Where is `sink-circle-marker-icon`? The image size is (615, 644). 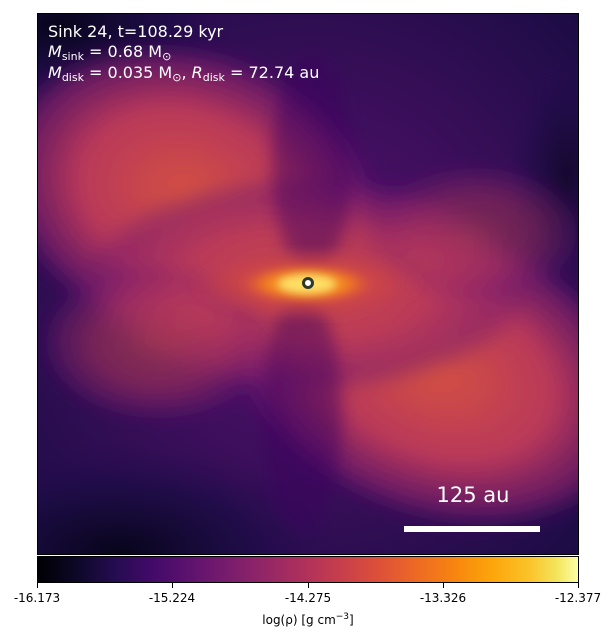
sink-circle-marker-icon is located at coordinates (308, 283).